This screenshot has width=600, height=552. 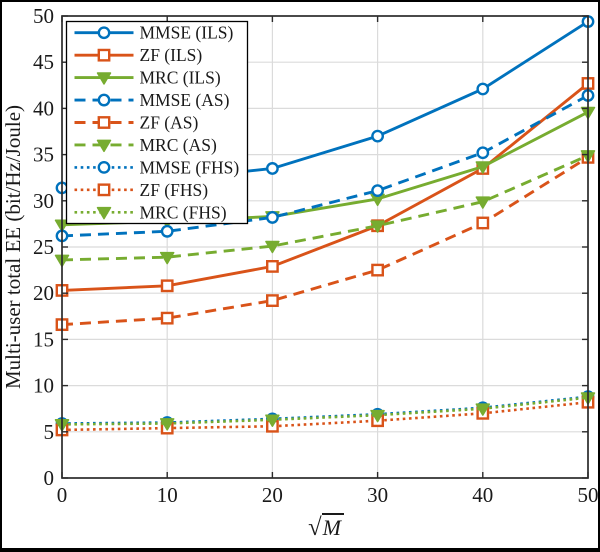 I want to click on x-tick-label-10: 10, so click(x=167, y=495).